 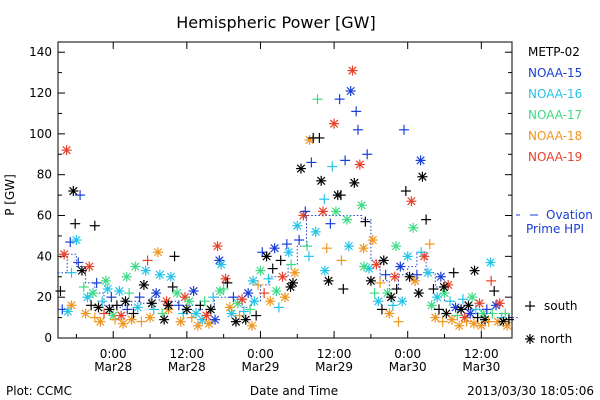 I want to click on legend-item: NOAA-15, so click(x=555, y=73).